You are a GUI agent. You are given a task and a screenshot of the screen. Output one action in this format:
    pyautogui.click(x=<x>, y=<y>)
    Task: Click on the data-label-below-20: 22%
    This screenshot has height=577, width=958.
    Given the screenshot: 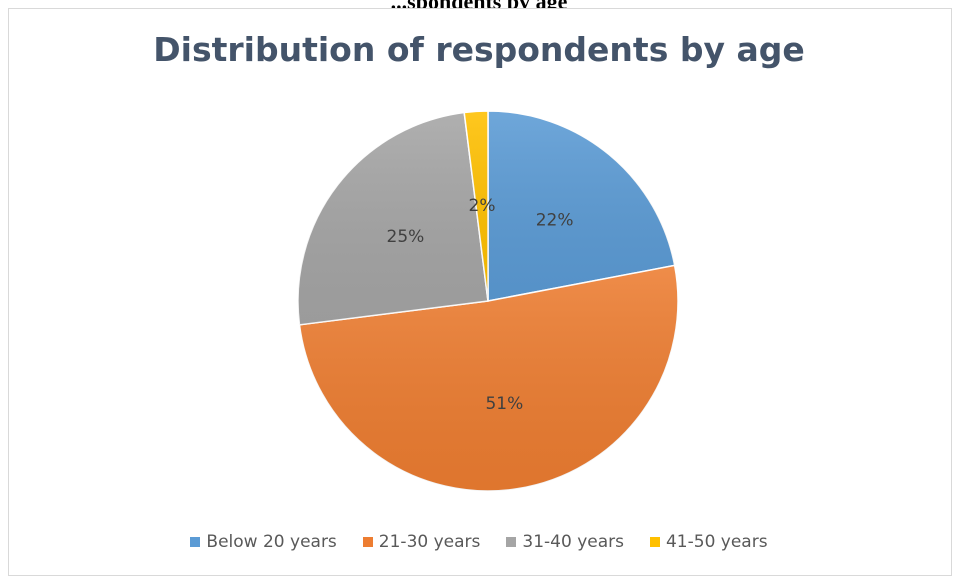 What is the action you would take?
    pyautogui.click(x=555, y=220)
    